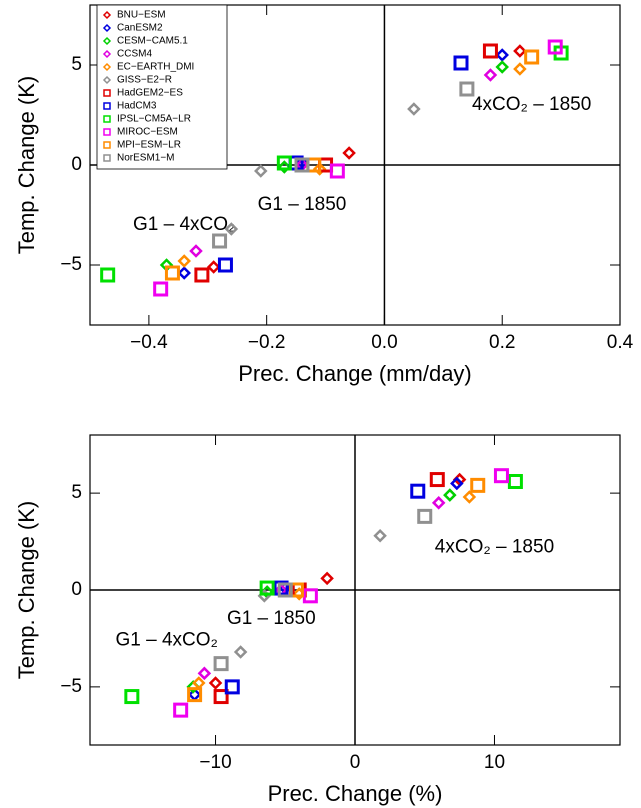 Image resolution: width=641 pixels, height=808 pixels. What do you see at coordinates (149, 342) in the screenshot?
I see `x-tick-label: −0.4` at bounding box center [149, 342].